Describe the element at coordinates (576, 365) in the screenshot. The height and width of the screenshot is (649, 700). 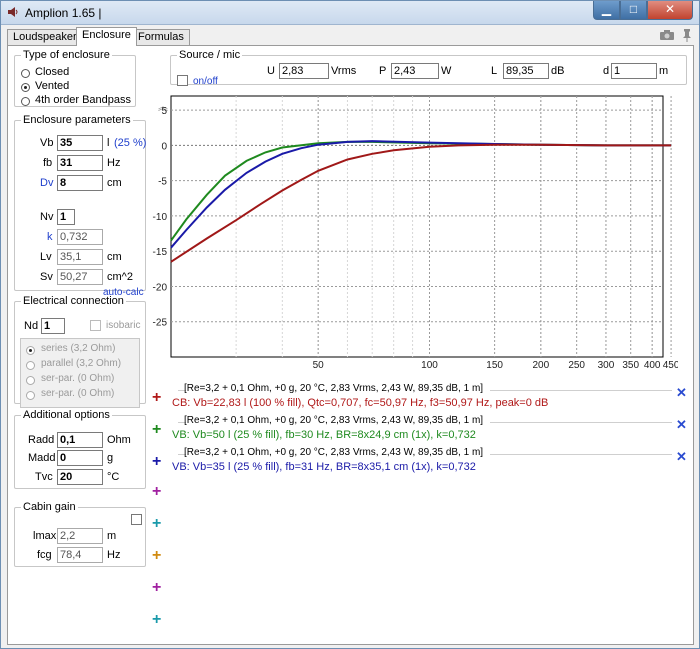
I see `x-tick-label: 250` at that location.